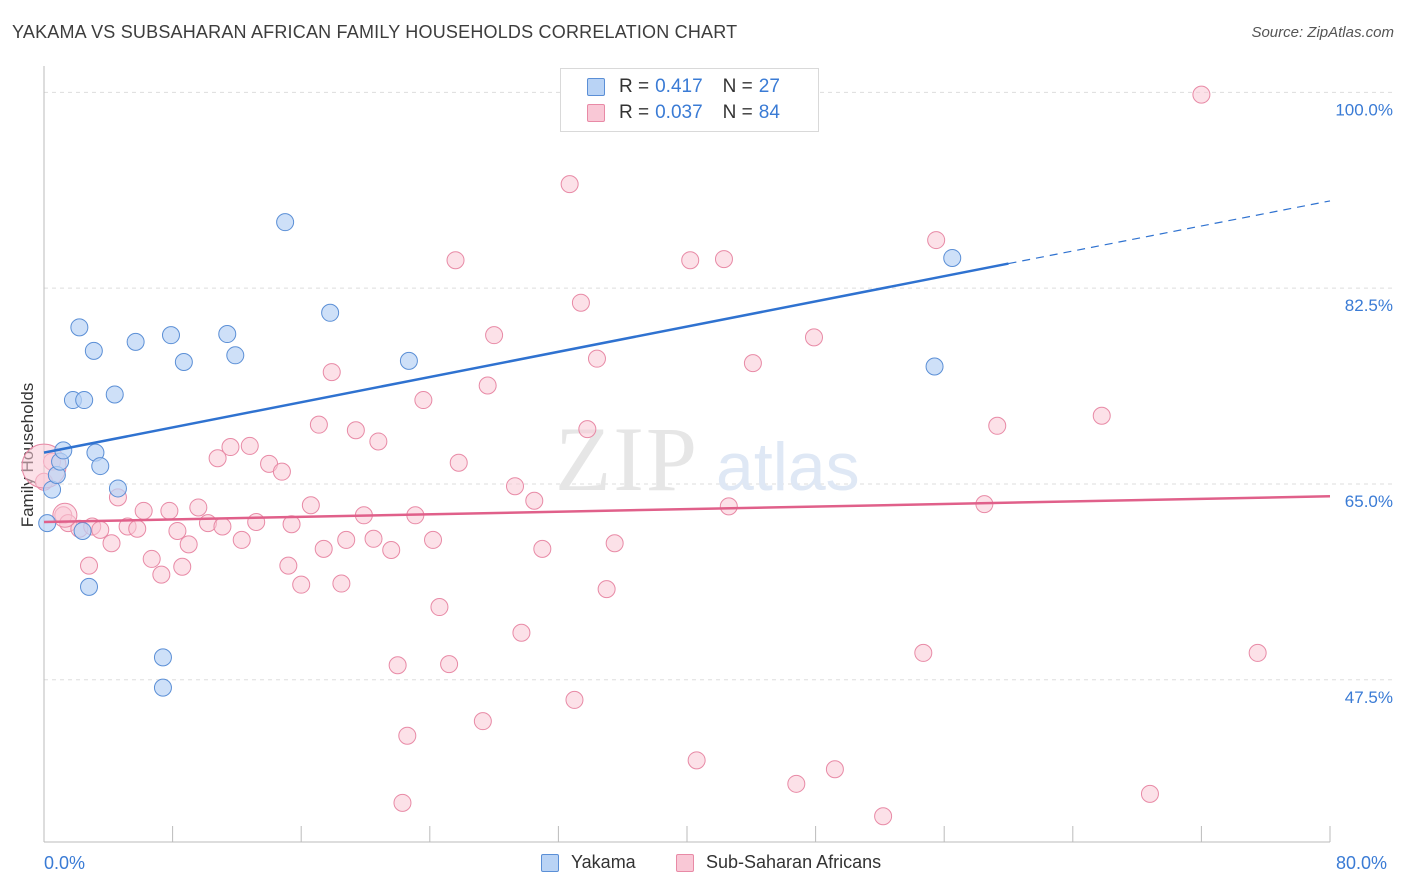 The width and height of the screenshot is (1406, 892). What do you see at coordinates (769, 112) in the screenshot?
I see `n-value: 84` at bounding box center [769, 112].